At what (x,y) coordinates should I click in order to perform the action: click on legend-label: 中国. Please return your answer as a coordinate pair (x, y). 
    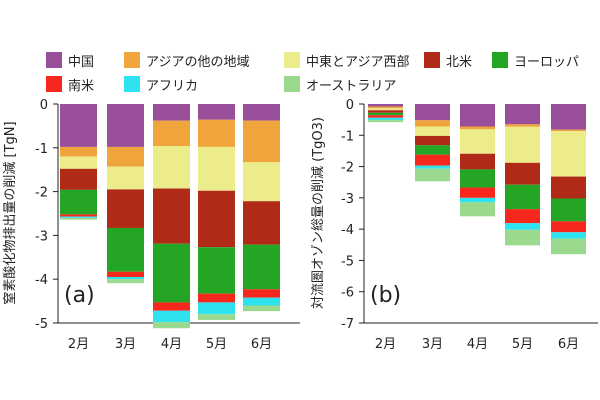
    Looking at the image, I should click on (81, 62).